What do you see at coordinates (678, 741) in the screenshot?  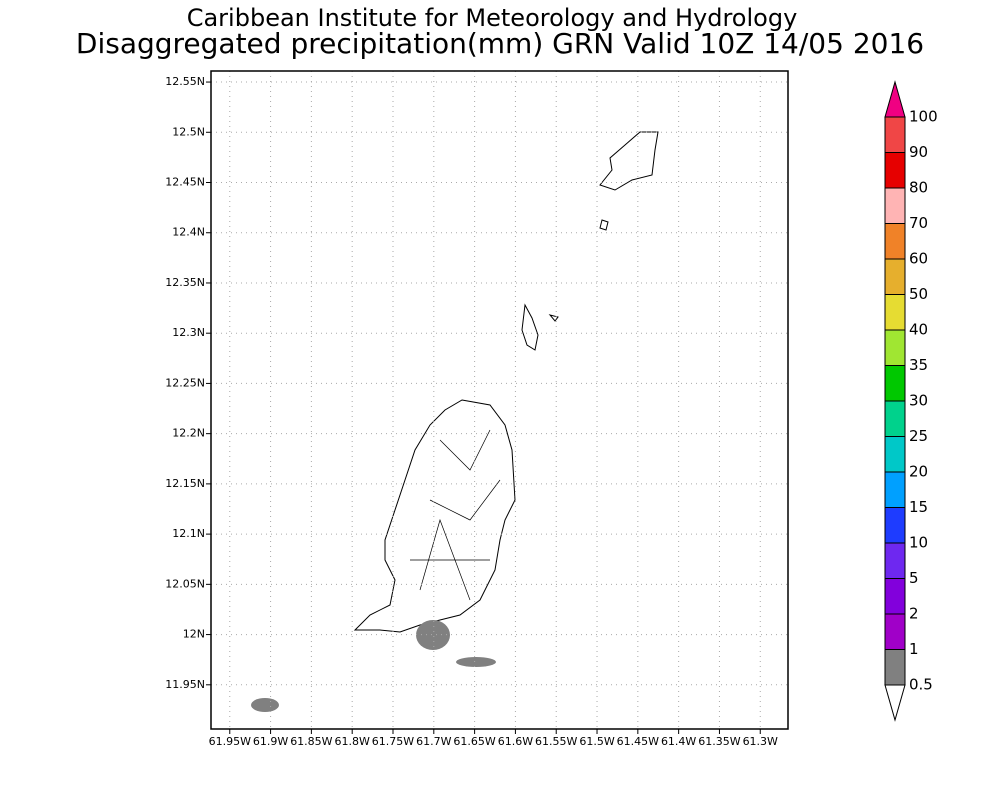 I see `lon-tick-label: 61.4W` at bounding box center [678, 741].